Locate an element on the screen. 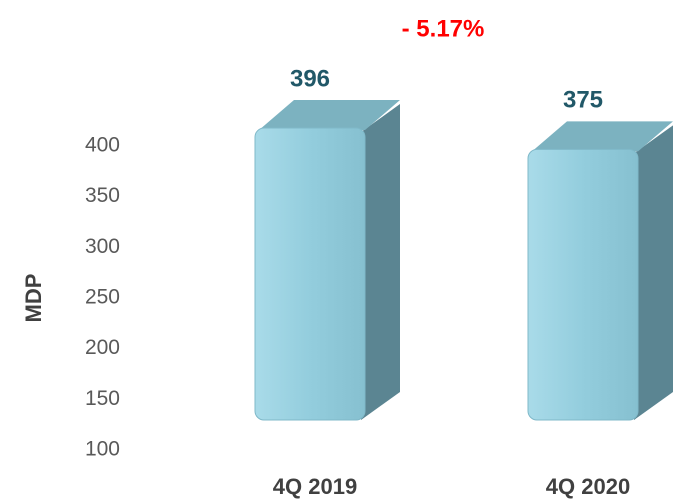 This screenshot has height=500, width=673. value-label: 375 is located at coordinates (583, 100).